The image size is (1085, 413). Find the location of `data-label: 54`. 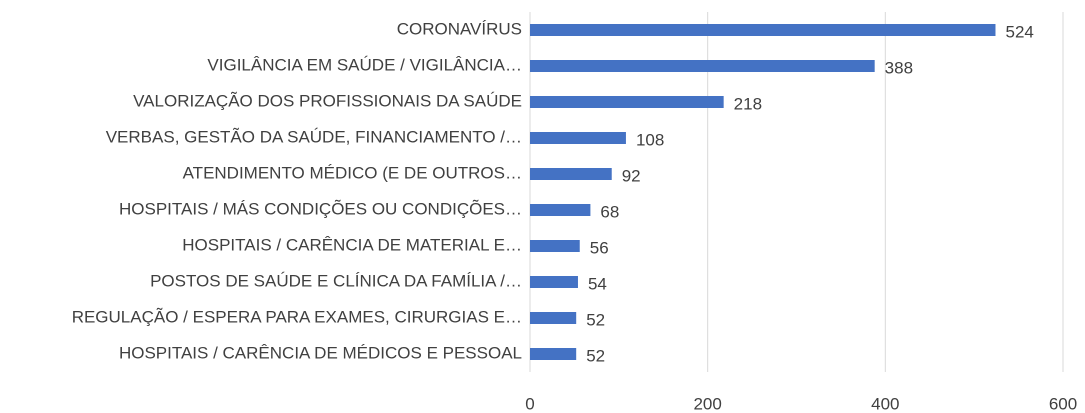

data-label: 54 is located at coordinates (597, 283).